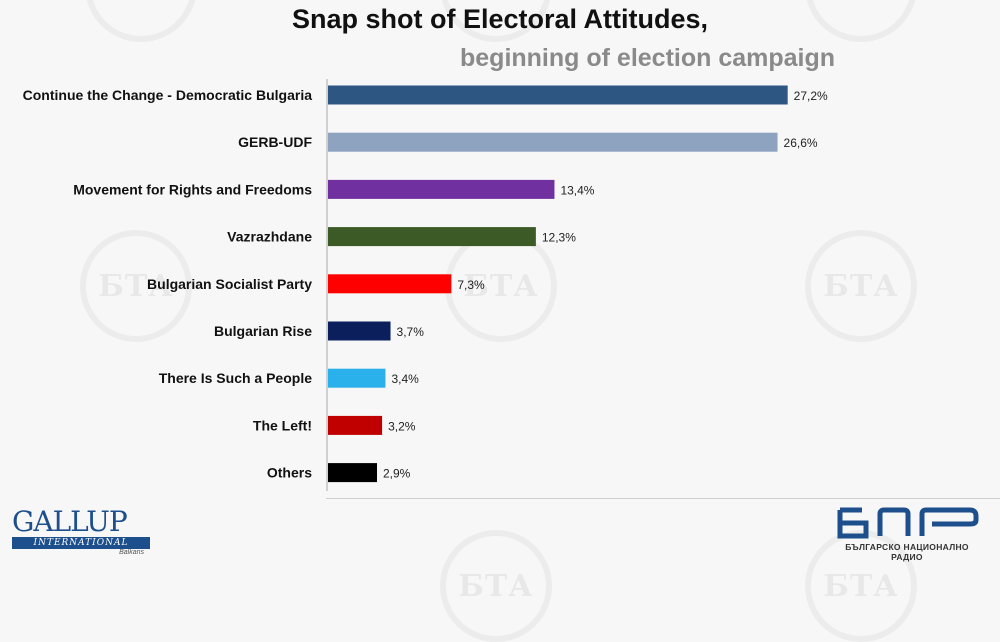  What do you see at coordinates (263, 331) in the screenshot?
I see `category-label: Bulgarian Rise` at bounding box center [263, 331].